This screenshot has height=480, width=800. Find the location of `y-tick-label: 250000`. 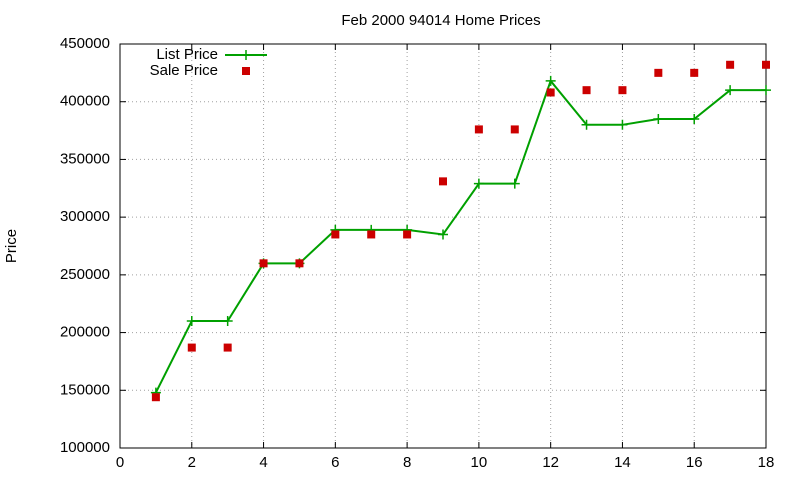

y-tick-label: 250000 is located at coordinates (85, 274).